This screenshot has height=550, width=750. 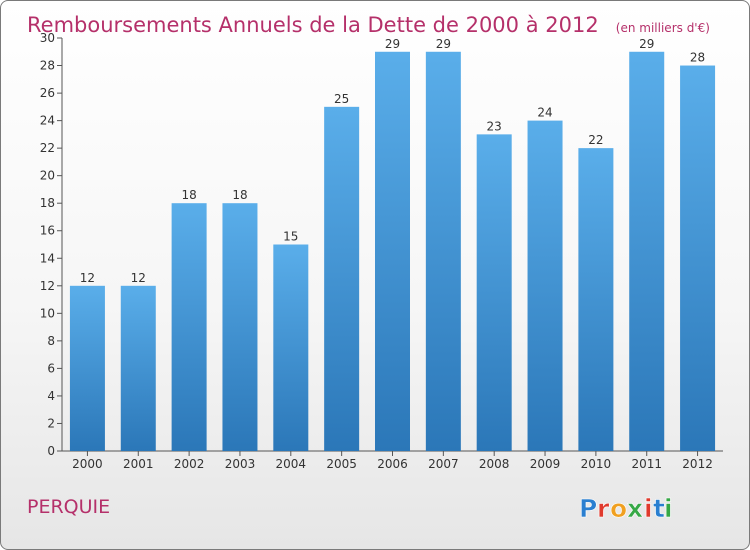 I want to click on x-tick-label: 2010, so click(x=596, y=464).